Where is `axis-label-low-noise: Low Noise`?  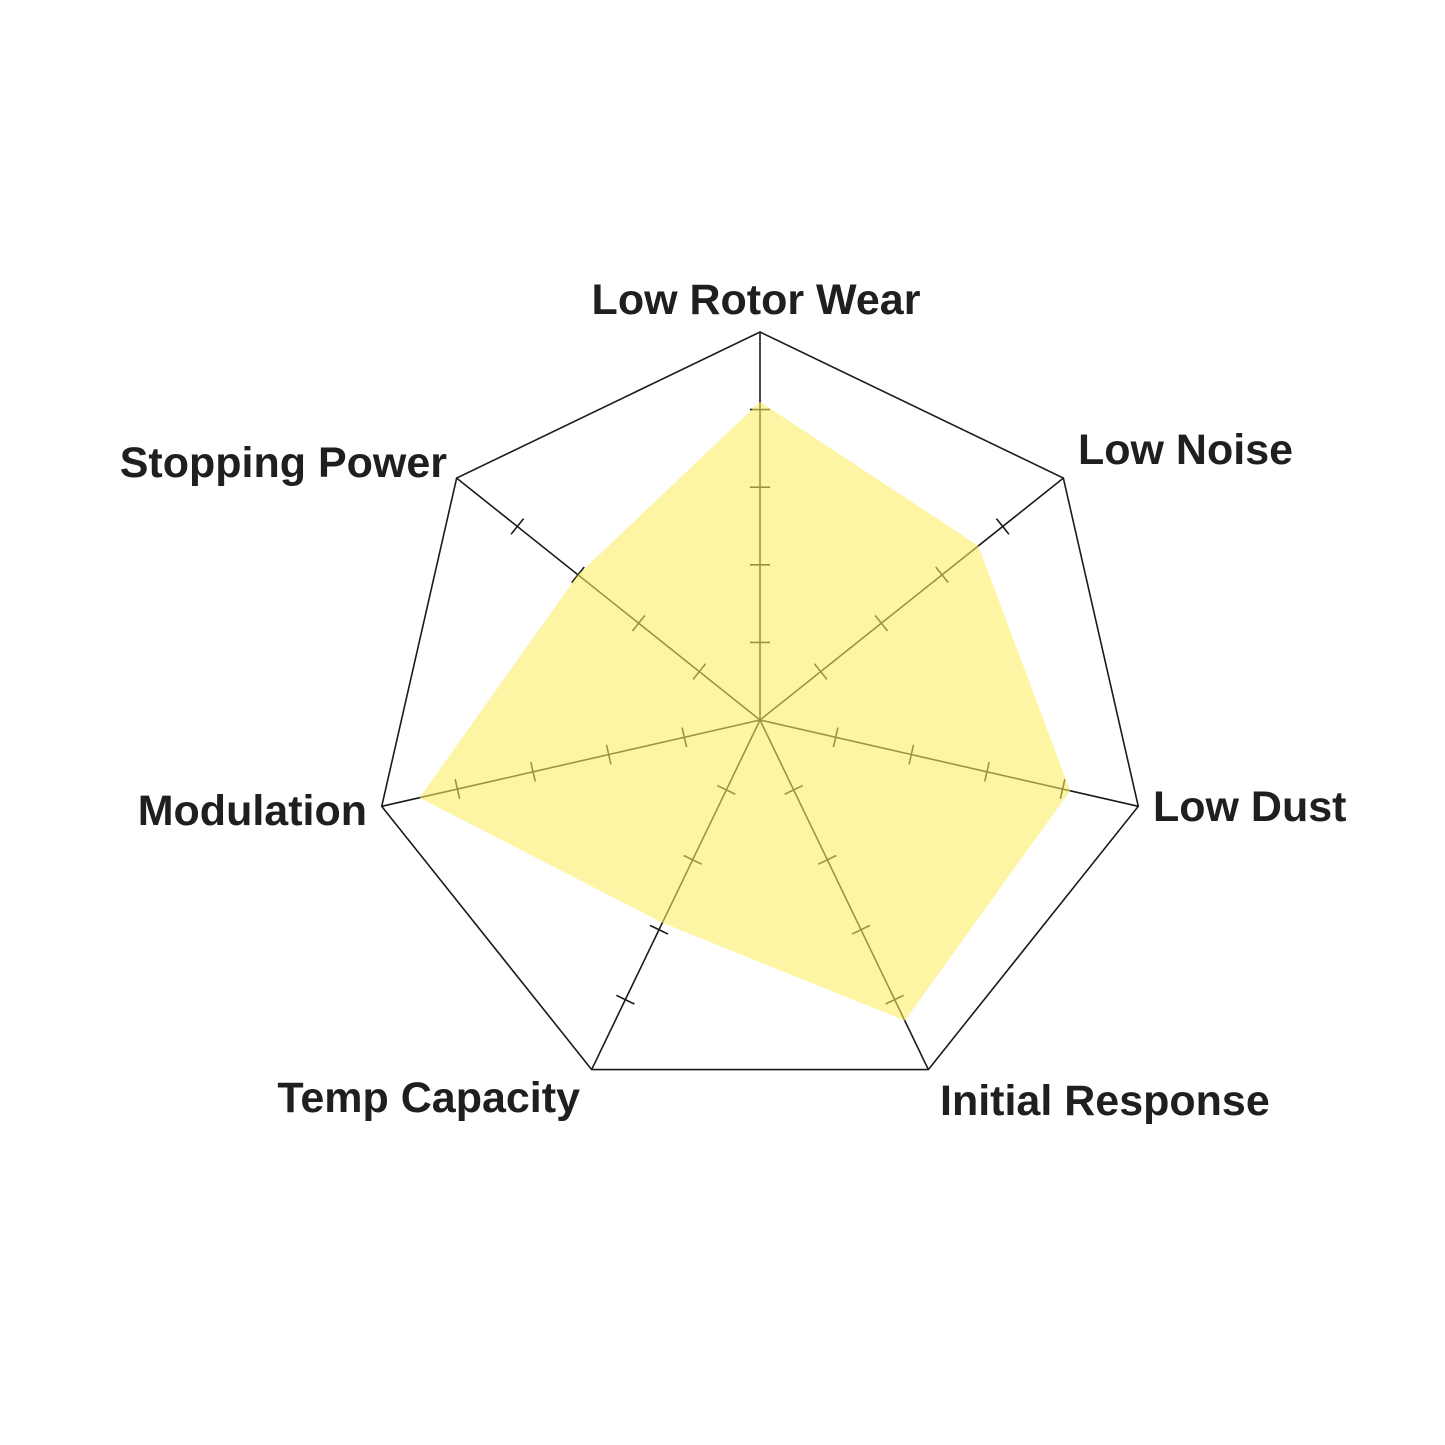 axis-label-low-noise: Low Noise is located at coordinates (1185, 450).